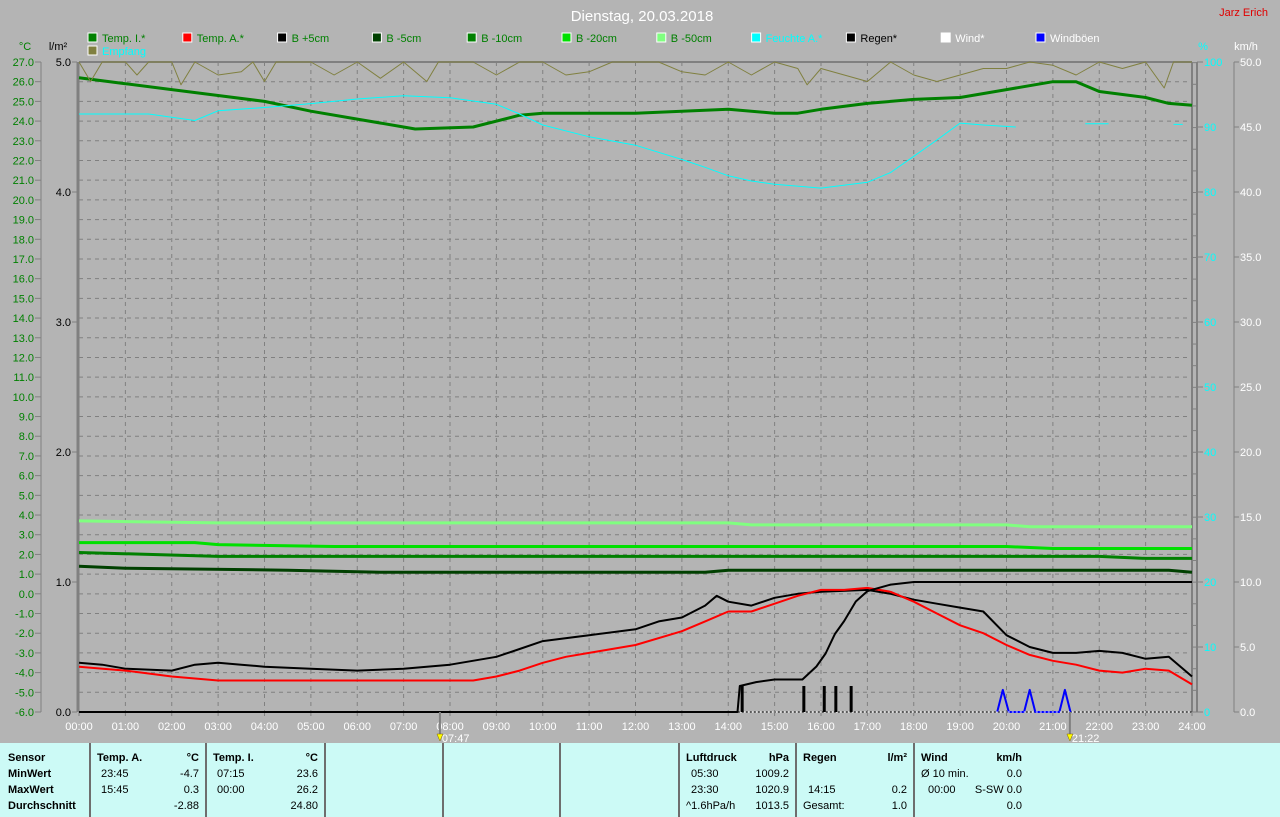 The image size is (1280, 817). What do you see at coordinates (1250, 453) in the screenshot?
I see `wind-tick-label: 20.0` at bounding box center [1250, 453].